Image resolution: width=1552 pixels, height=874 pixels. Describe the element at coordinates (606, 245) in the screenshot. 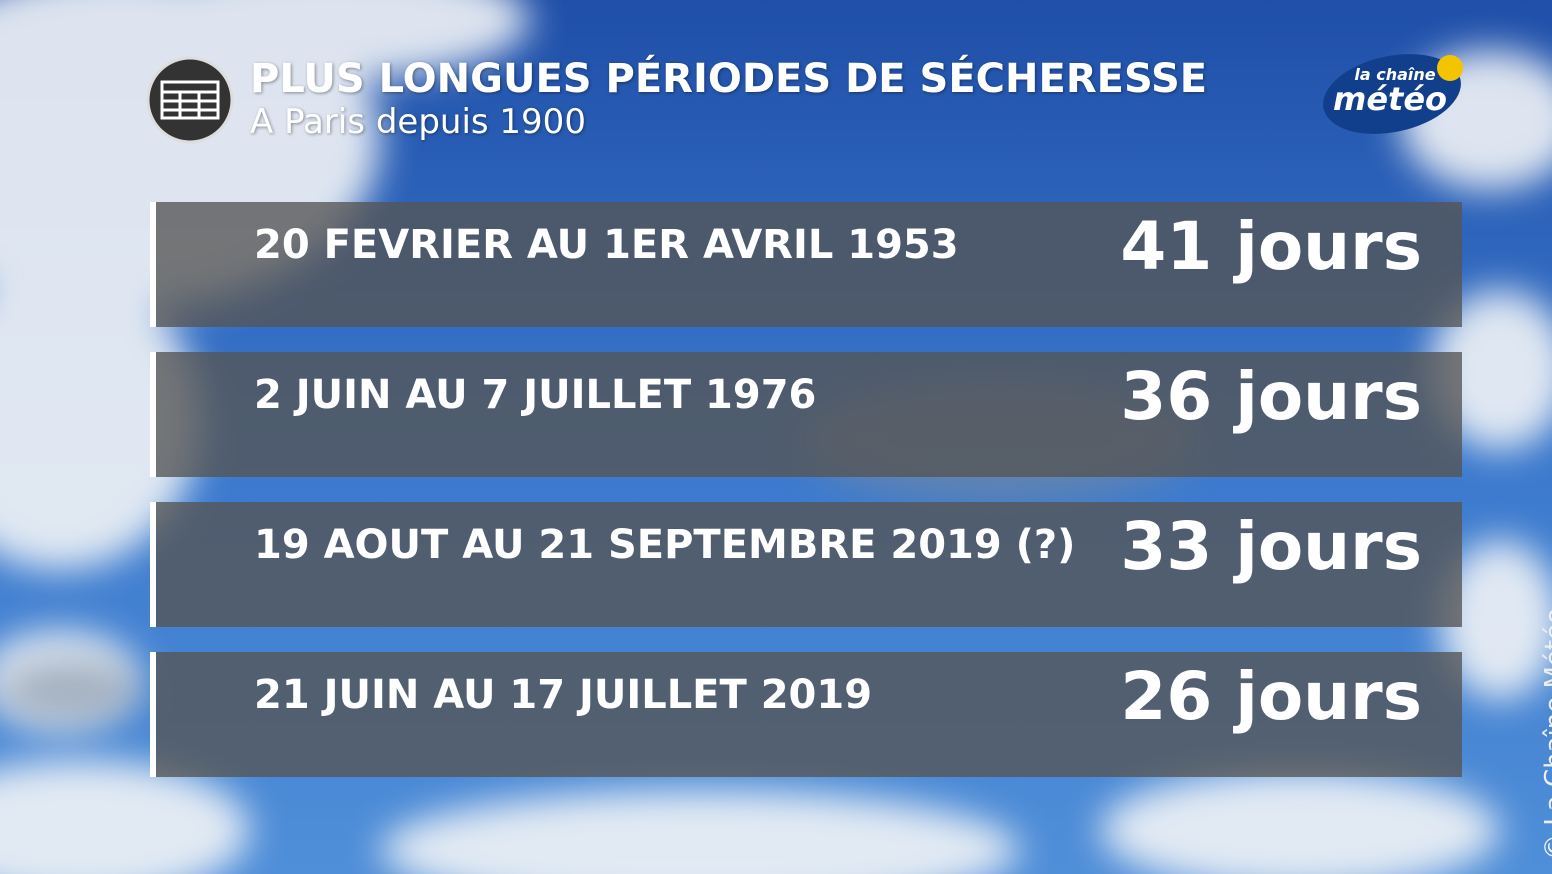

I see `period: 20 FEVRIER AU 1ER AVRIL 1953` at that location.